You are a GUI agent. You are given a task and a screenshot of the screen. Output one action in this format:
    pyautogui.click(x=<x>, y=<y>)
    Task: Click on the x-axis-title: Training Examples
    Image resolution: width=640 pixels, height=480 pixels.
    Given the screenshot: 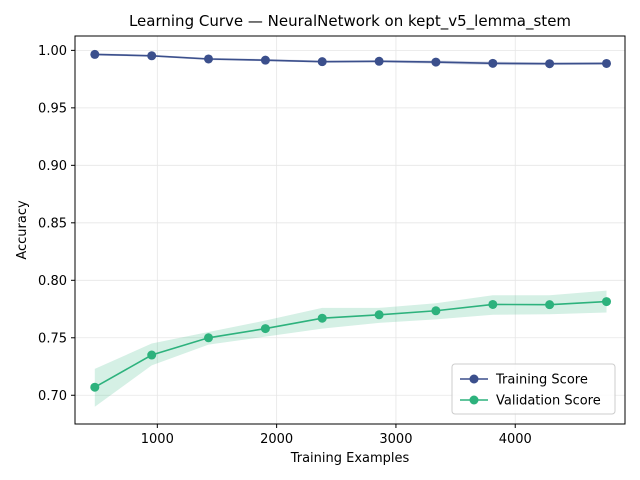 What is the action you would take?
    pyautogui.click(x=350, y=458)
    